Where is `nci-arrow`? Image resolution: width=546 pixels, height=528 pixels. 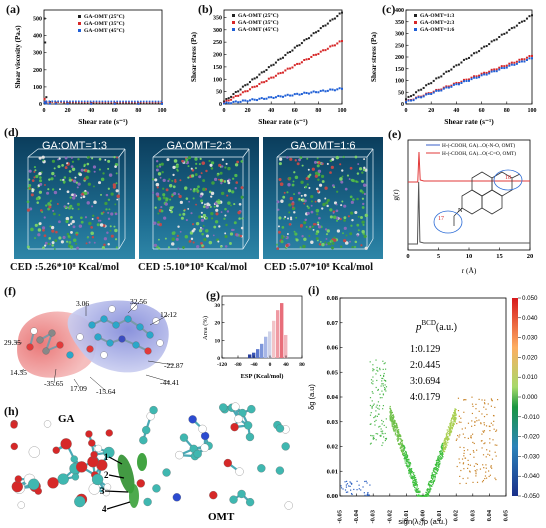 nci-arrow is located at coordinates (116, 476).